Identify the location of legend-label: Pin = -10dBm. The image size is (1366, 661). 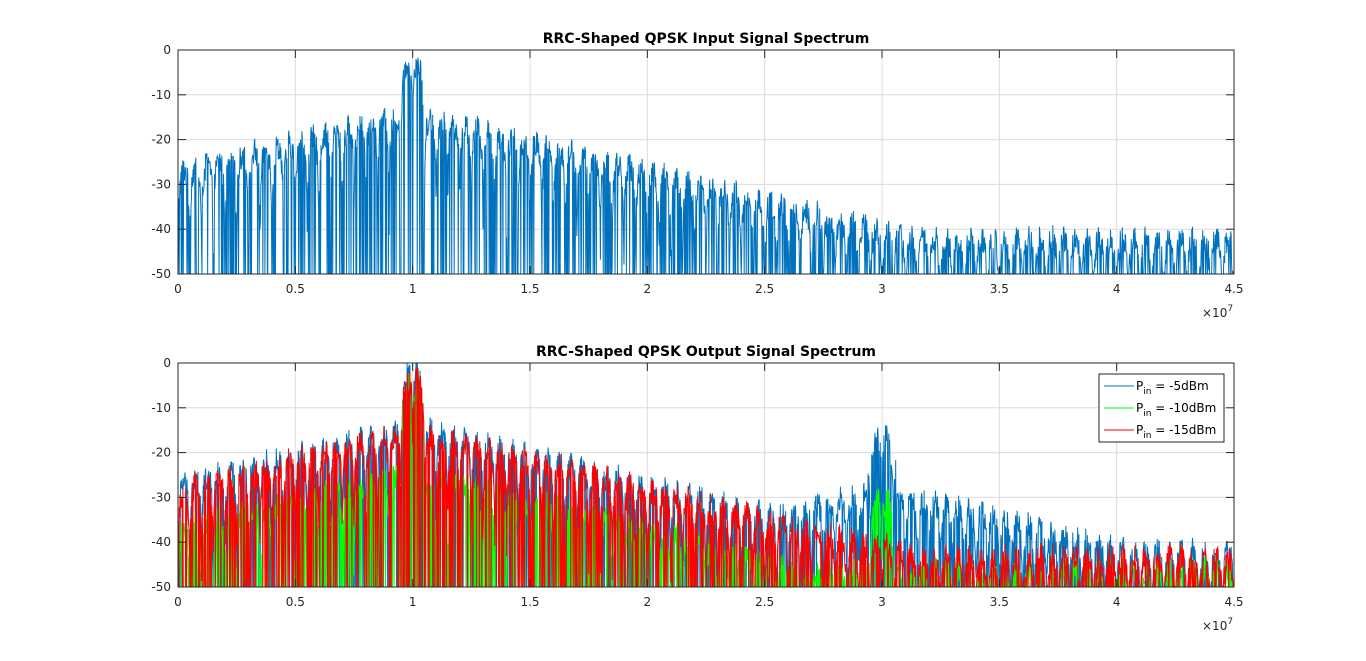
(1176, 410).